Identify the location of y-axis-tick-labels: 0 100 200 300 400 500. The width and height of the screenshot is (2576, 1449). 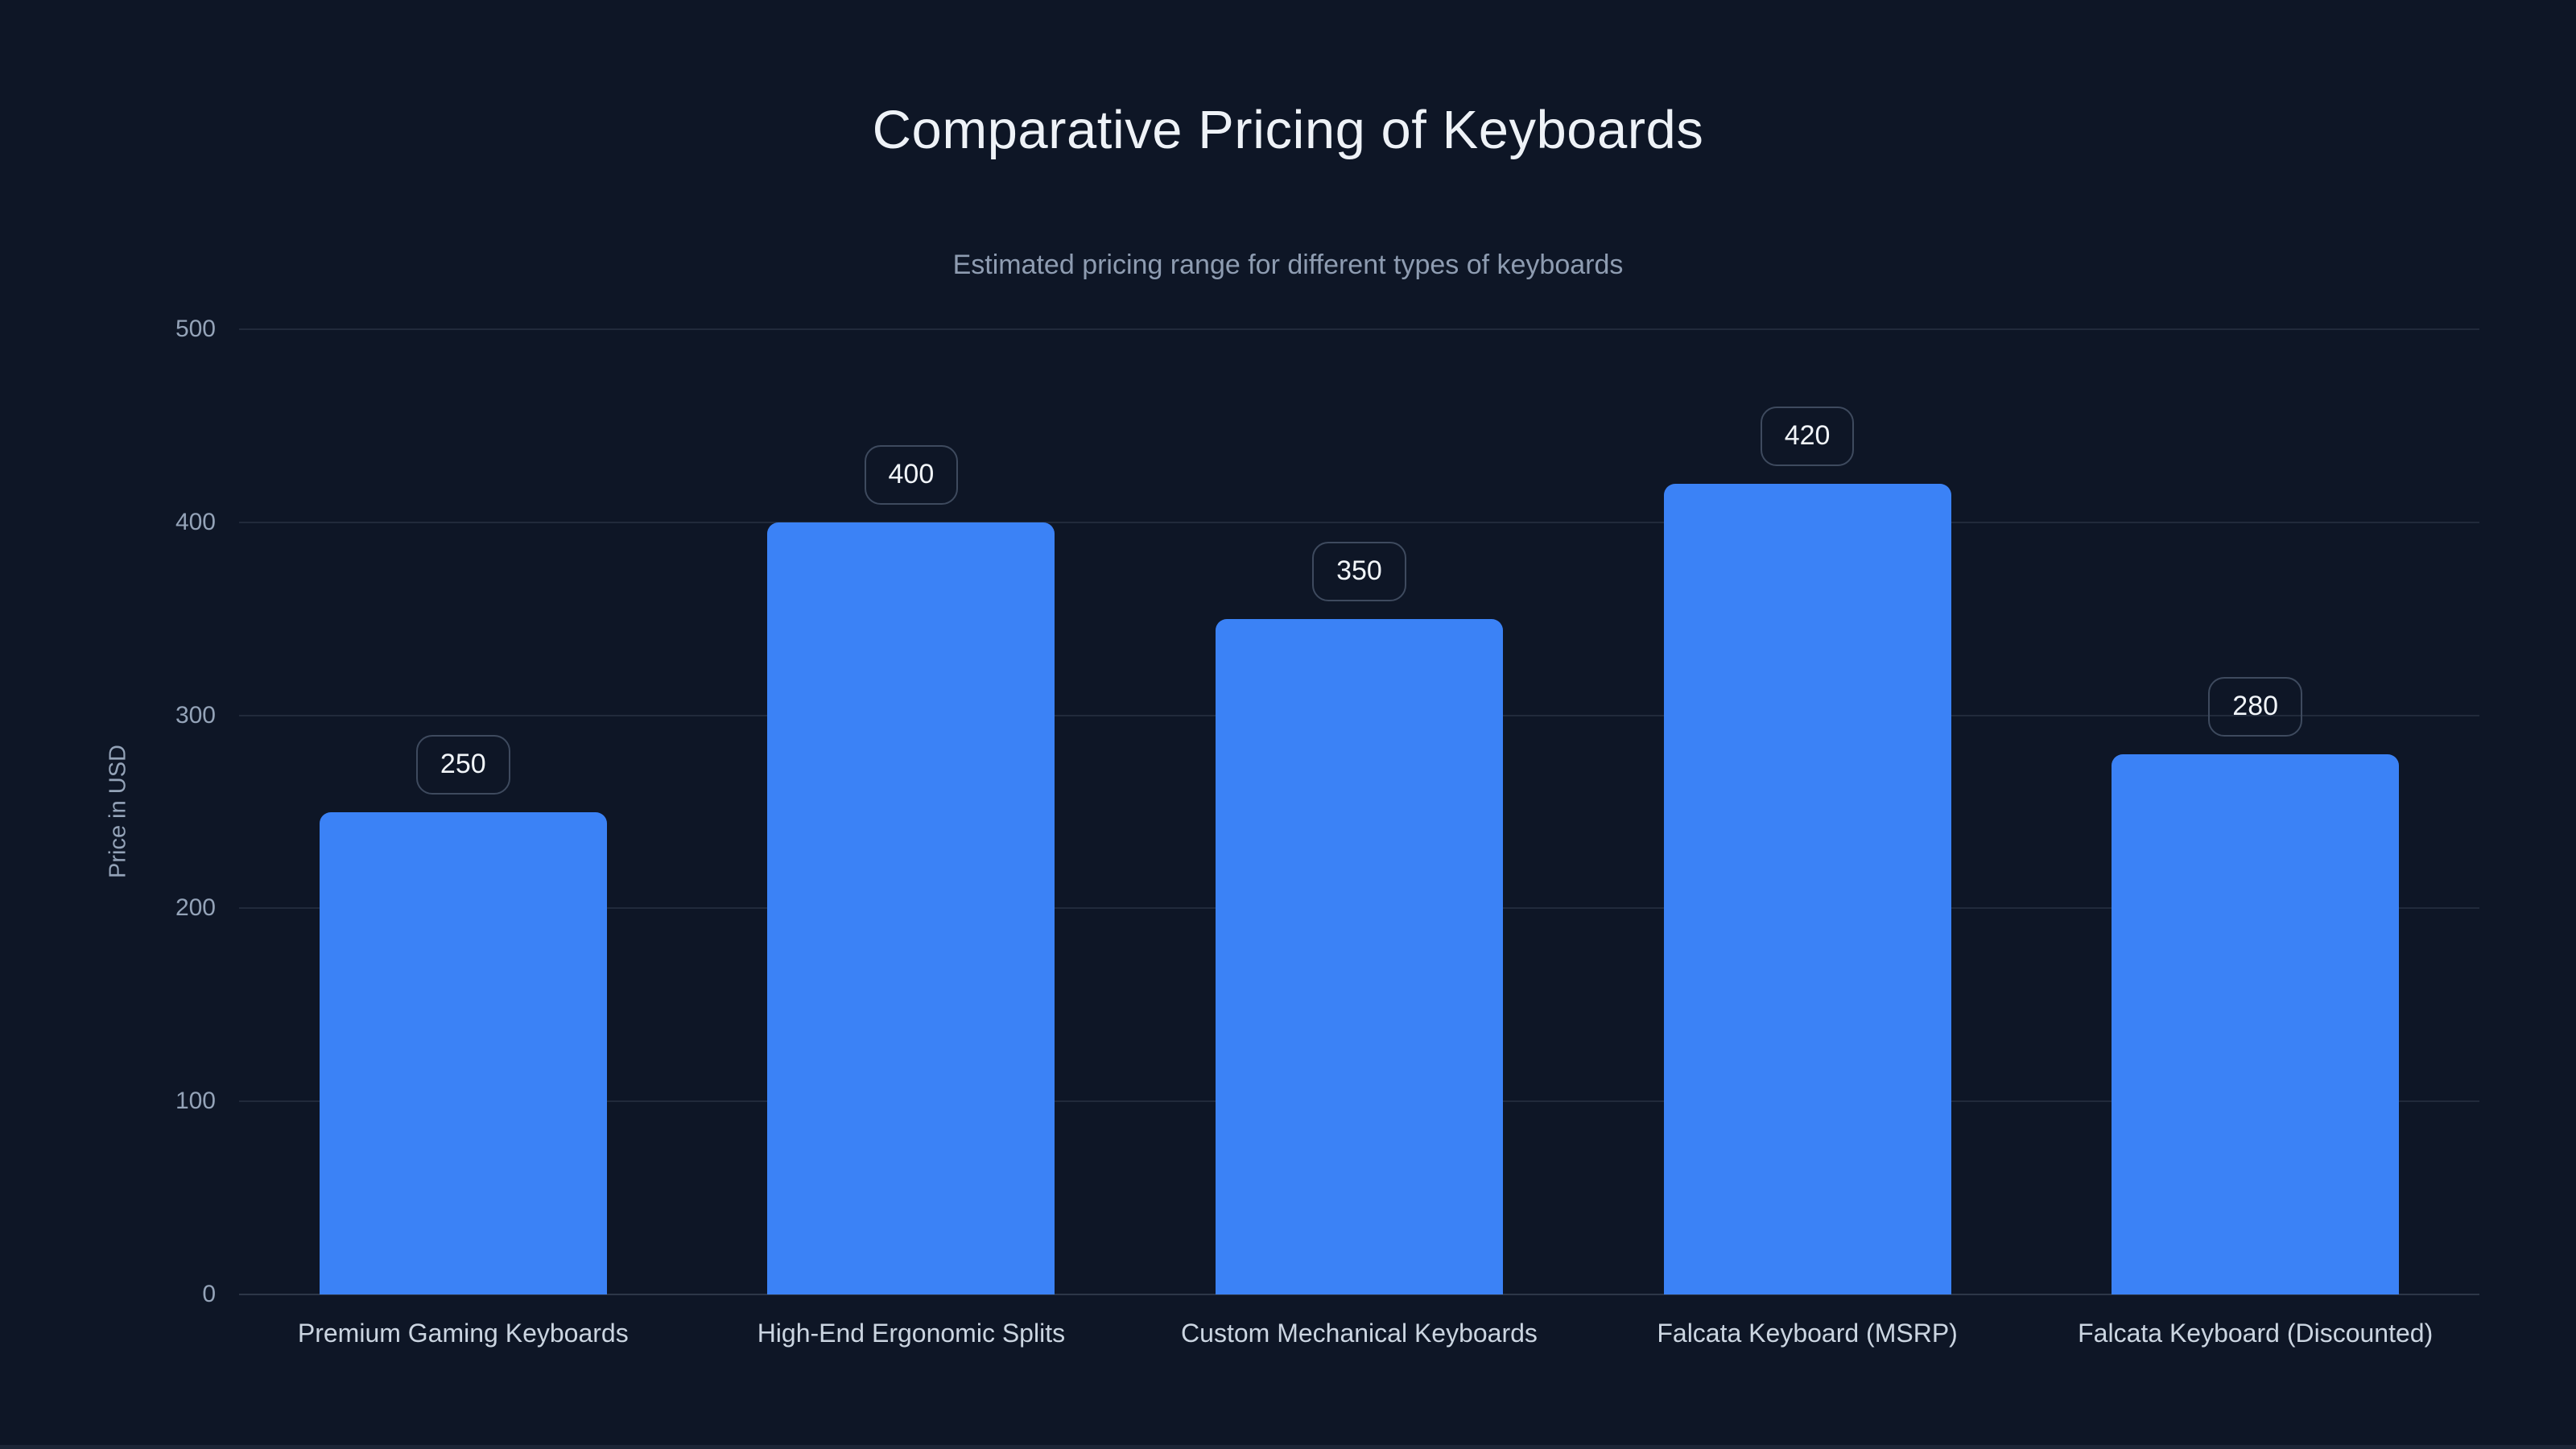
(108, 812).